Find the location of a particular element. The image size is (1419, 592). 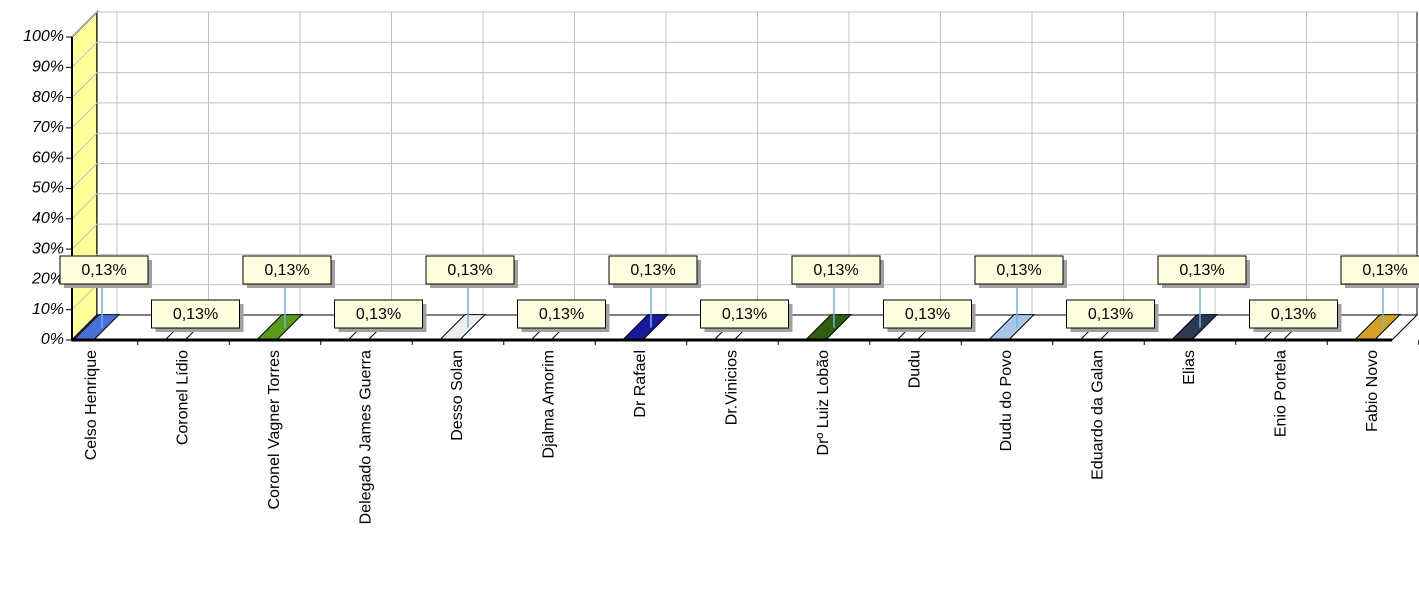

y-tick-label: 70% is located at coordinates (48, 127).